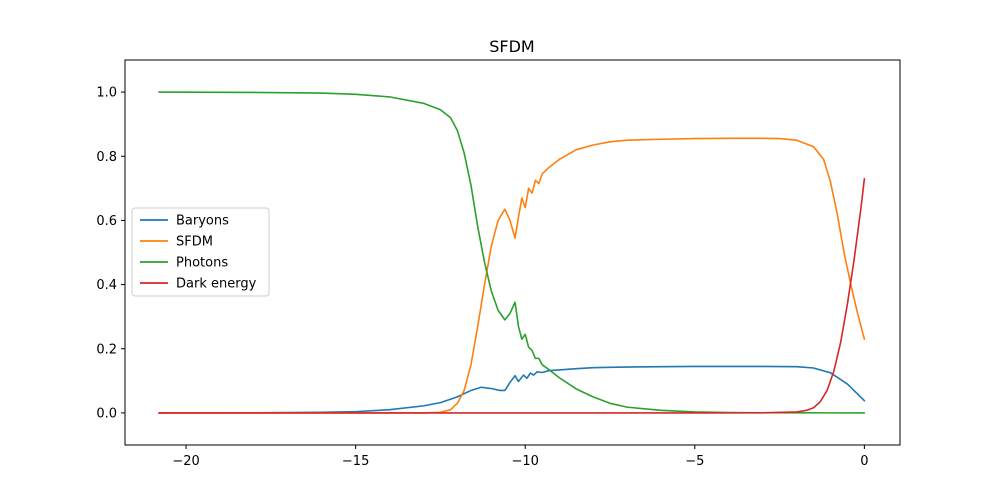 Image resolution: width=1000 pixels, height=500 pixels. What do you see at coordinates (525, 461) in the screenshot?
I see `x-tick-label: −10` at bounding box center [525, 461].